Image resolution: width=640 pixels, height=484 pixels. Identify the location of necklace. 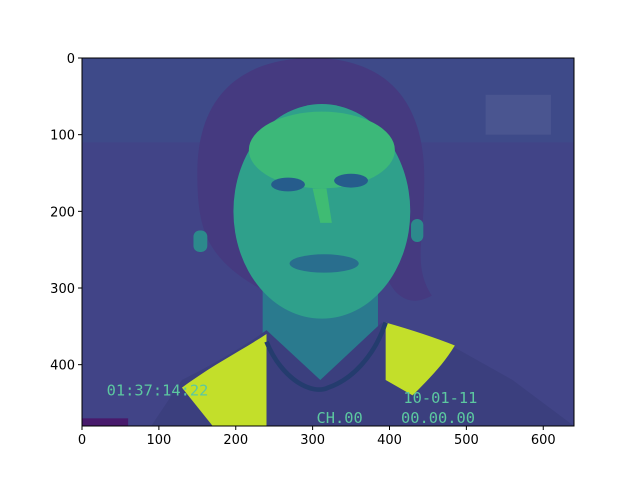
(326, 356).